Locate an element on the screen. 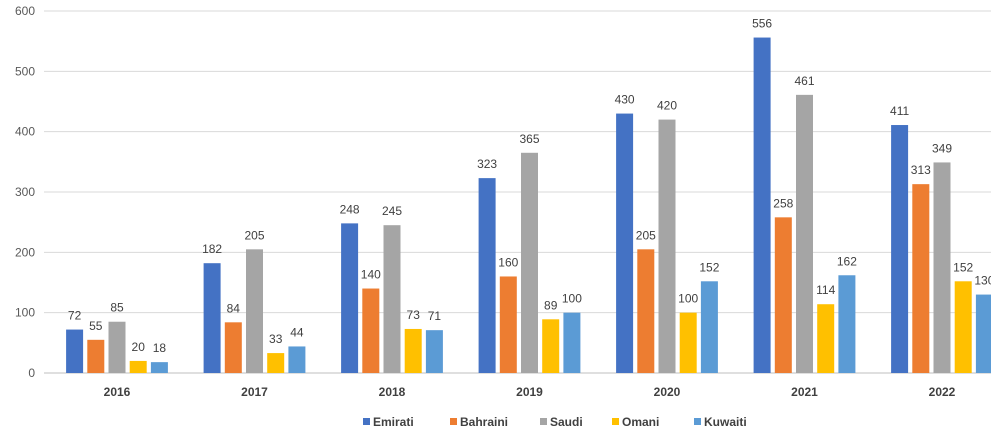 The image size is (991, 433). bar-emirati-2022 is located at coordinates (900, 249).